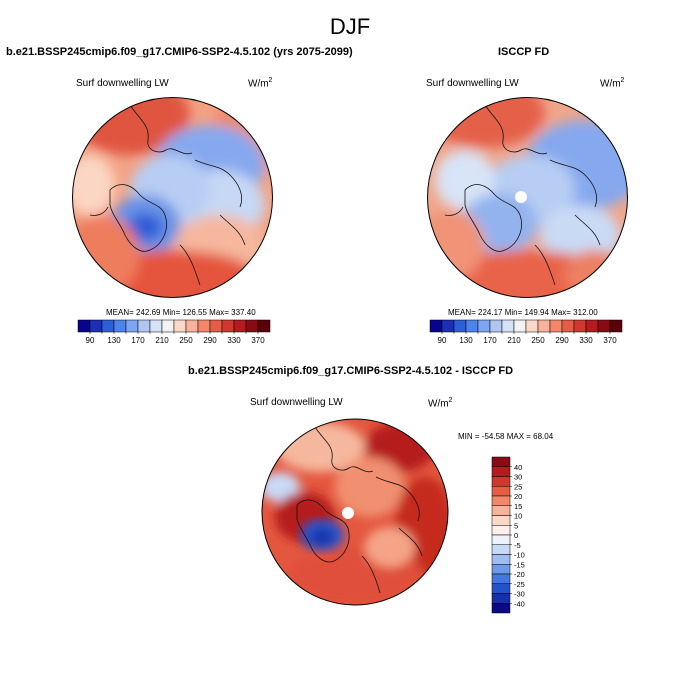 The height and width of the screenshot is (700, 700). What do you see at coordinates (612, 83) in the screenshot?
I see `panel-2-units: W/m2` at bounding box center [612, 83].